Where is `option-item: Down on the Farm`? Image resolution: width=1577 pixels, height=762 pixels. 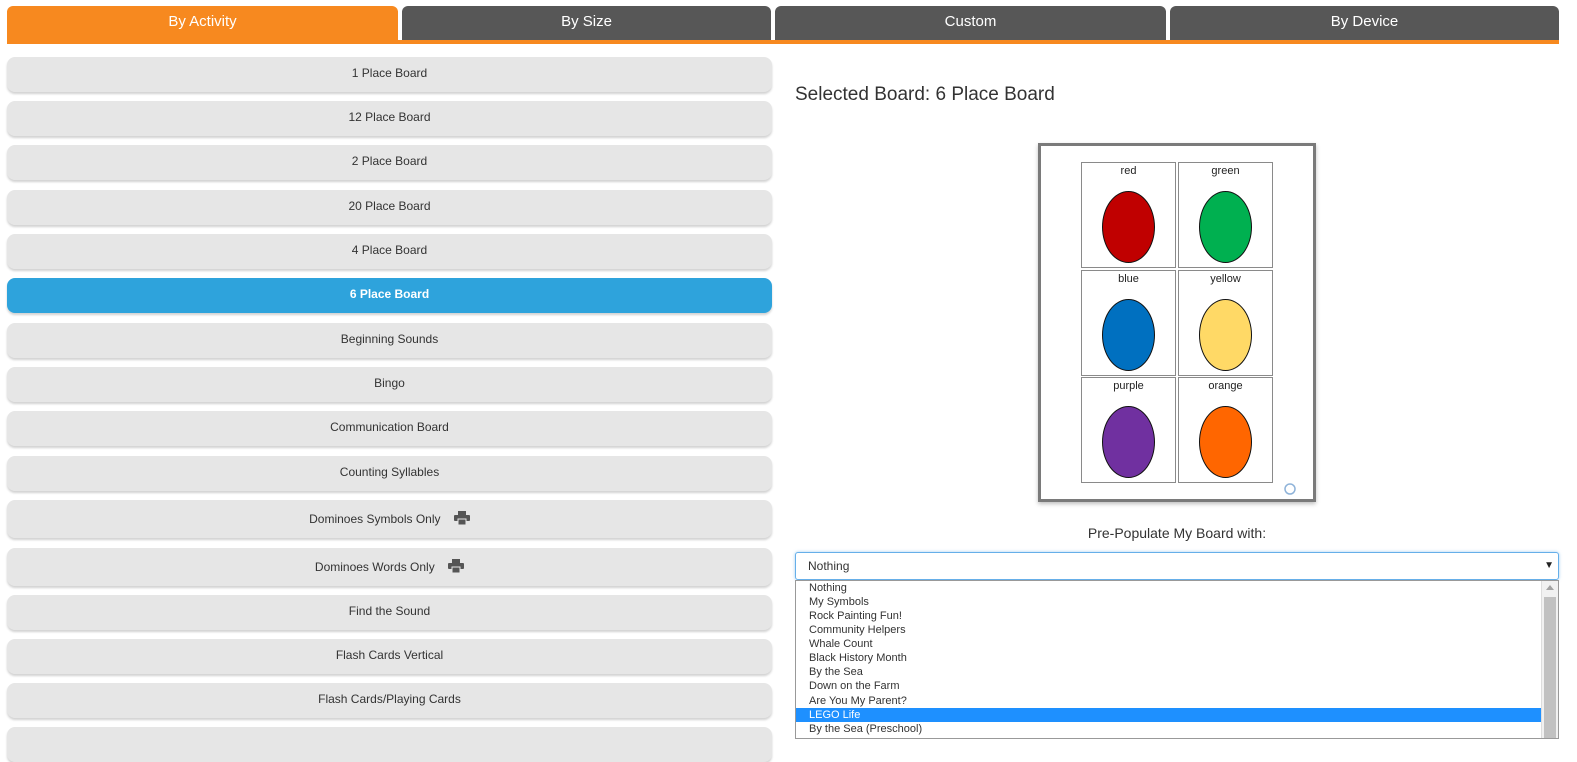 option-item: Down on the Farm is located at coordinates (854, 686).